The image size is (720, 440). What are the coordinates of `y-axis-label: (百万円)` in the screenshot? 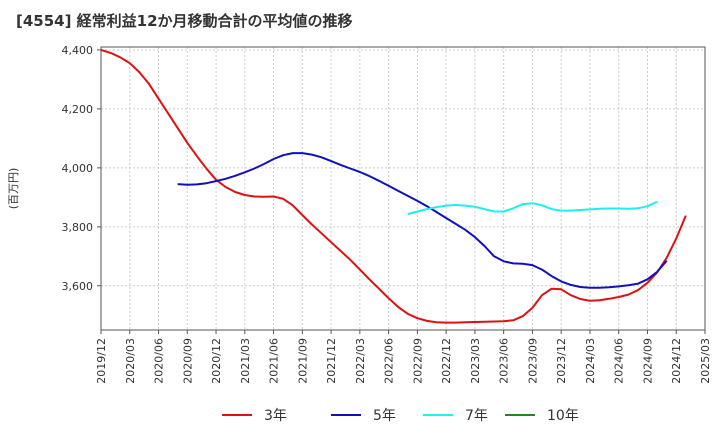 It's located at (13, 189).